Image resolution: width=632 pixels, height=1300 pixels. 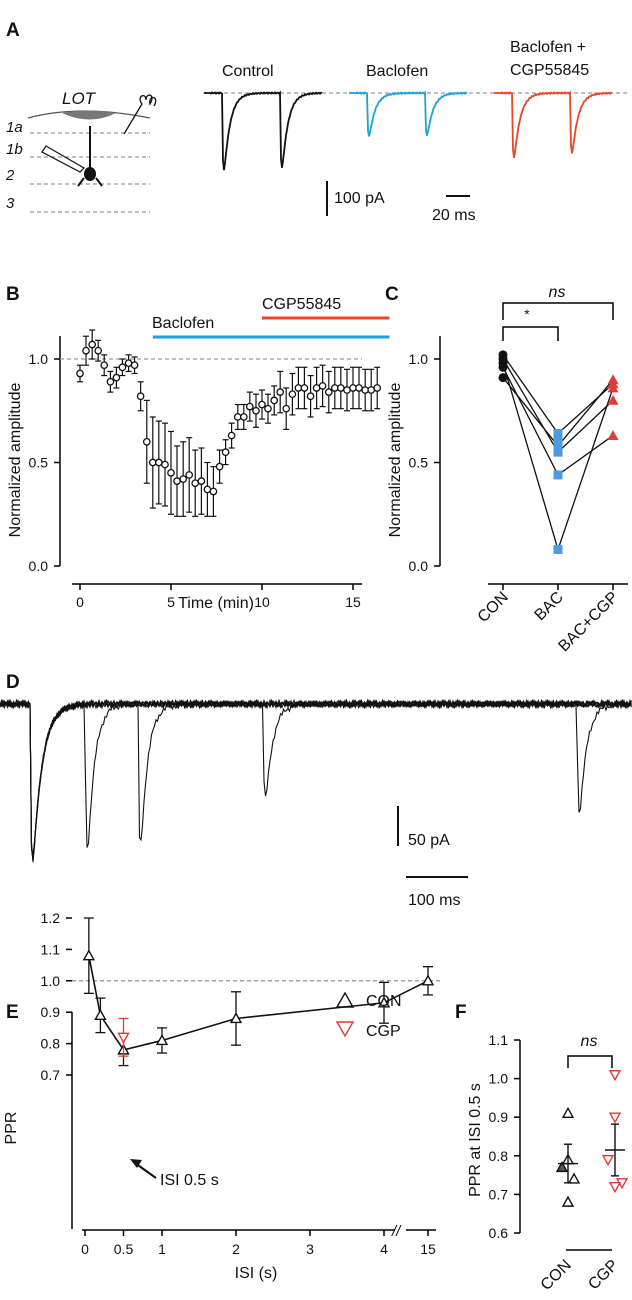 I want to click on panel-letter-d: D, so click(x=13, y=682).